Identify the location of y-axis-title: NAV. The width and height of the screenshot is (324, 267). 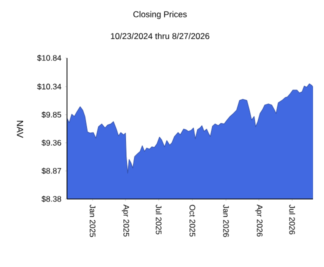
(20, 129).